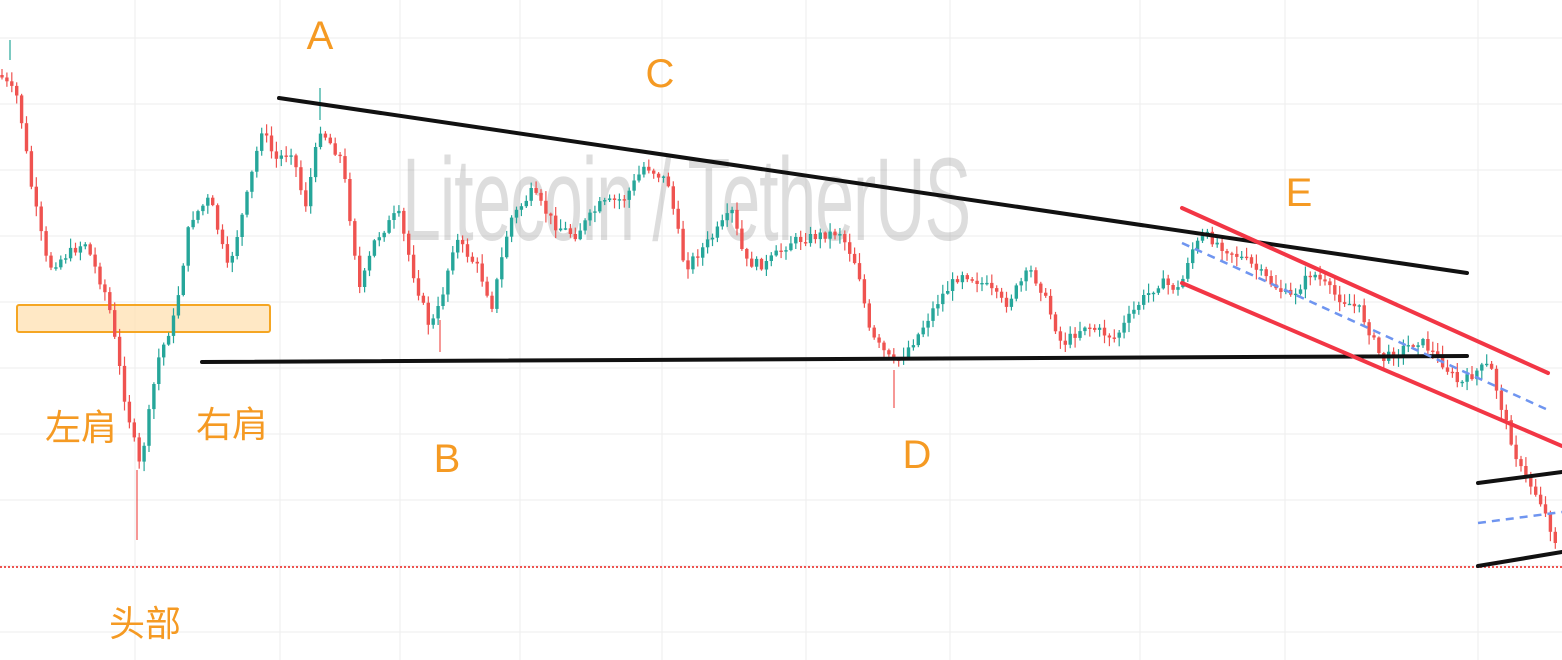 The height and width of the screenshot is (660, 1562). What do you see at coordinates (834, 359) in the screenshot?
I see `triangle-lower-trendline` at bounding box center [834, 359].